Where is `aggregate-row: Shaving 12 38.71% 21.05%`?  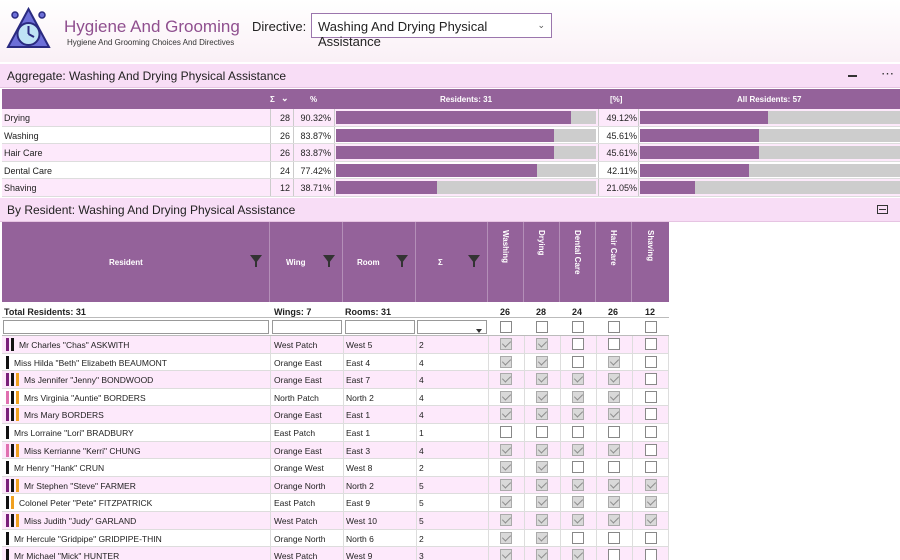
aggregate-row: Shaving 12 38.71% 21.05% is located at coordinates (451, 188).